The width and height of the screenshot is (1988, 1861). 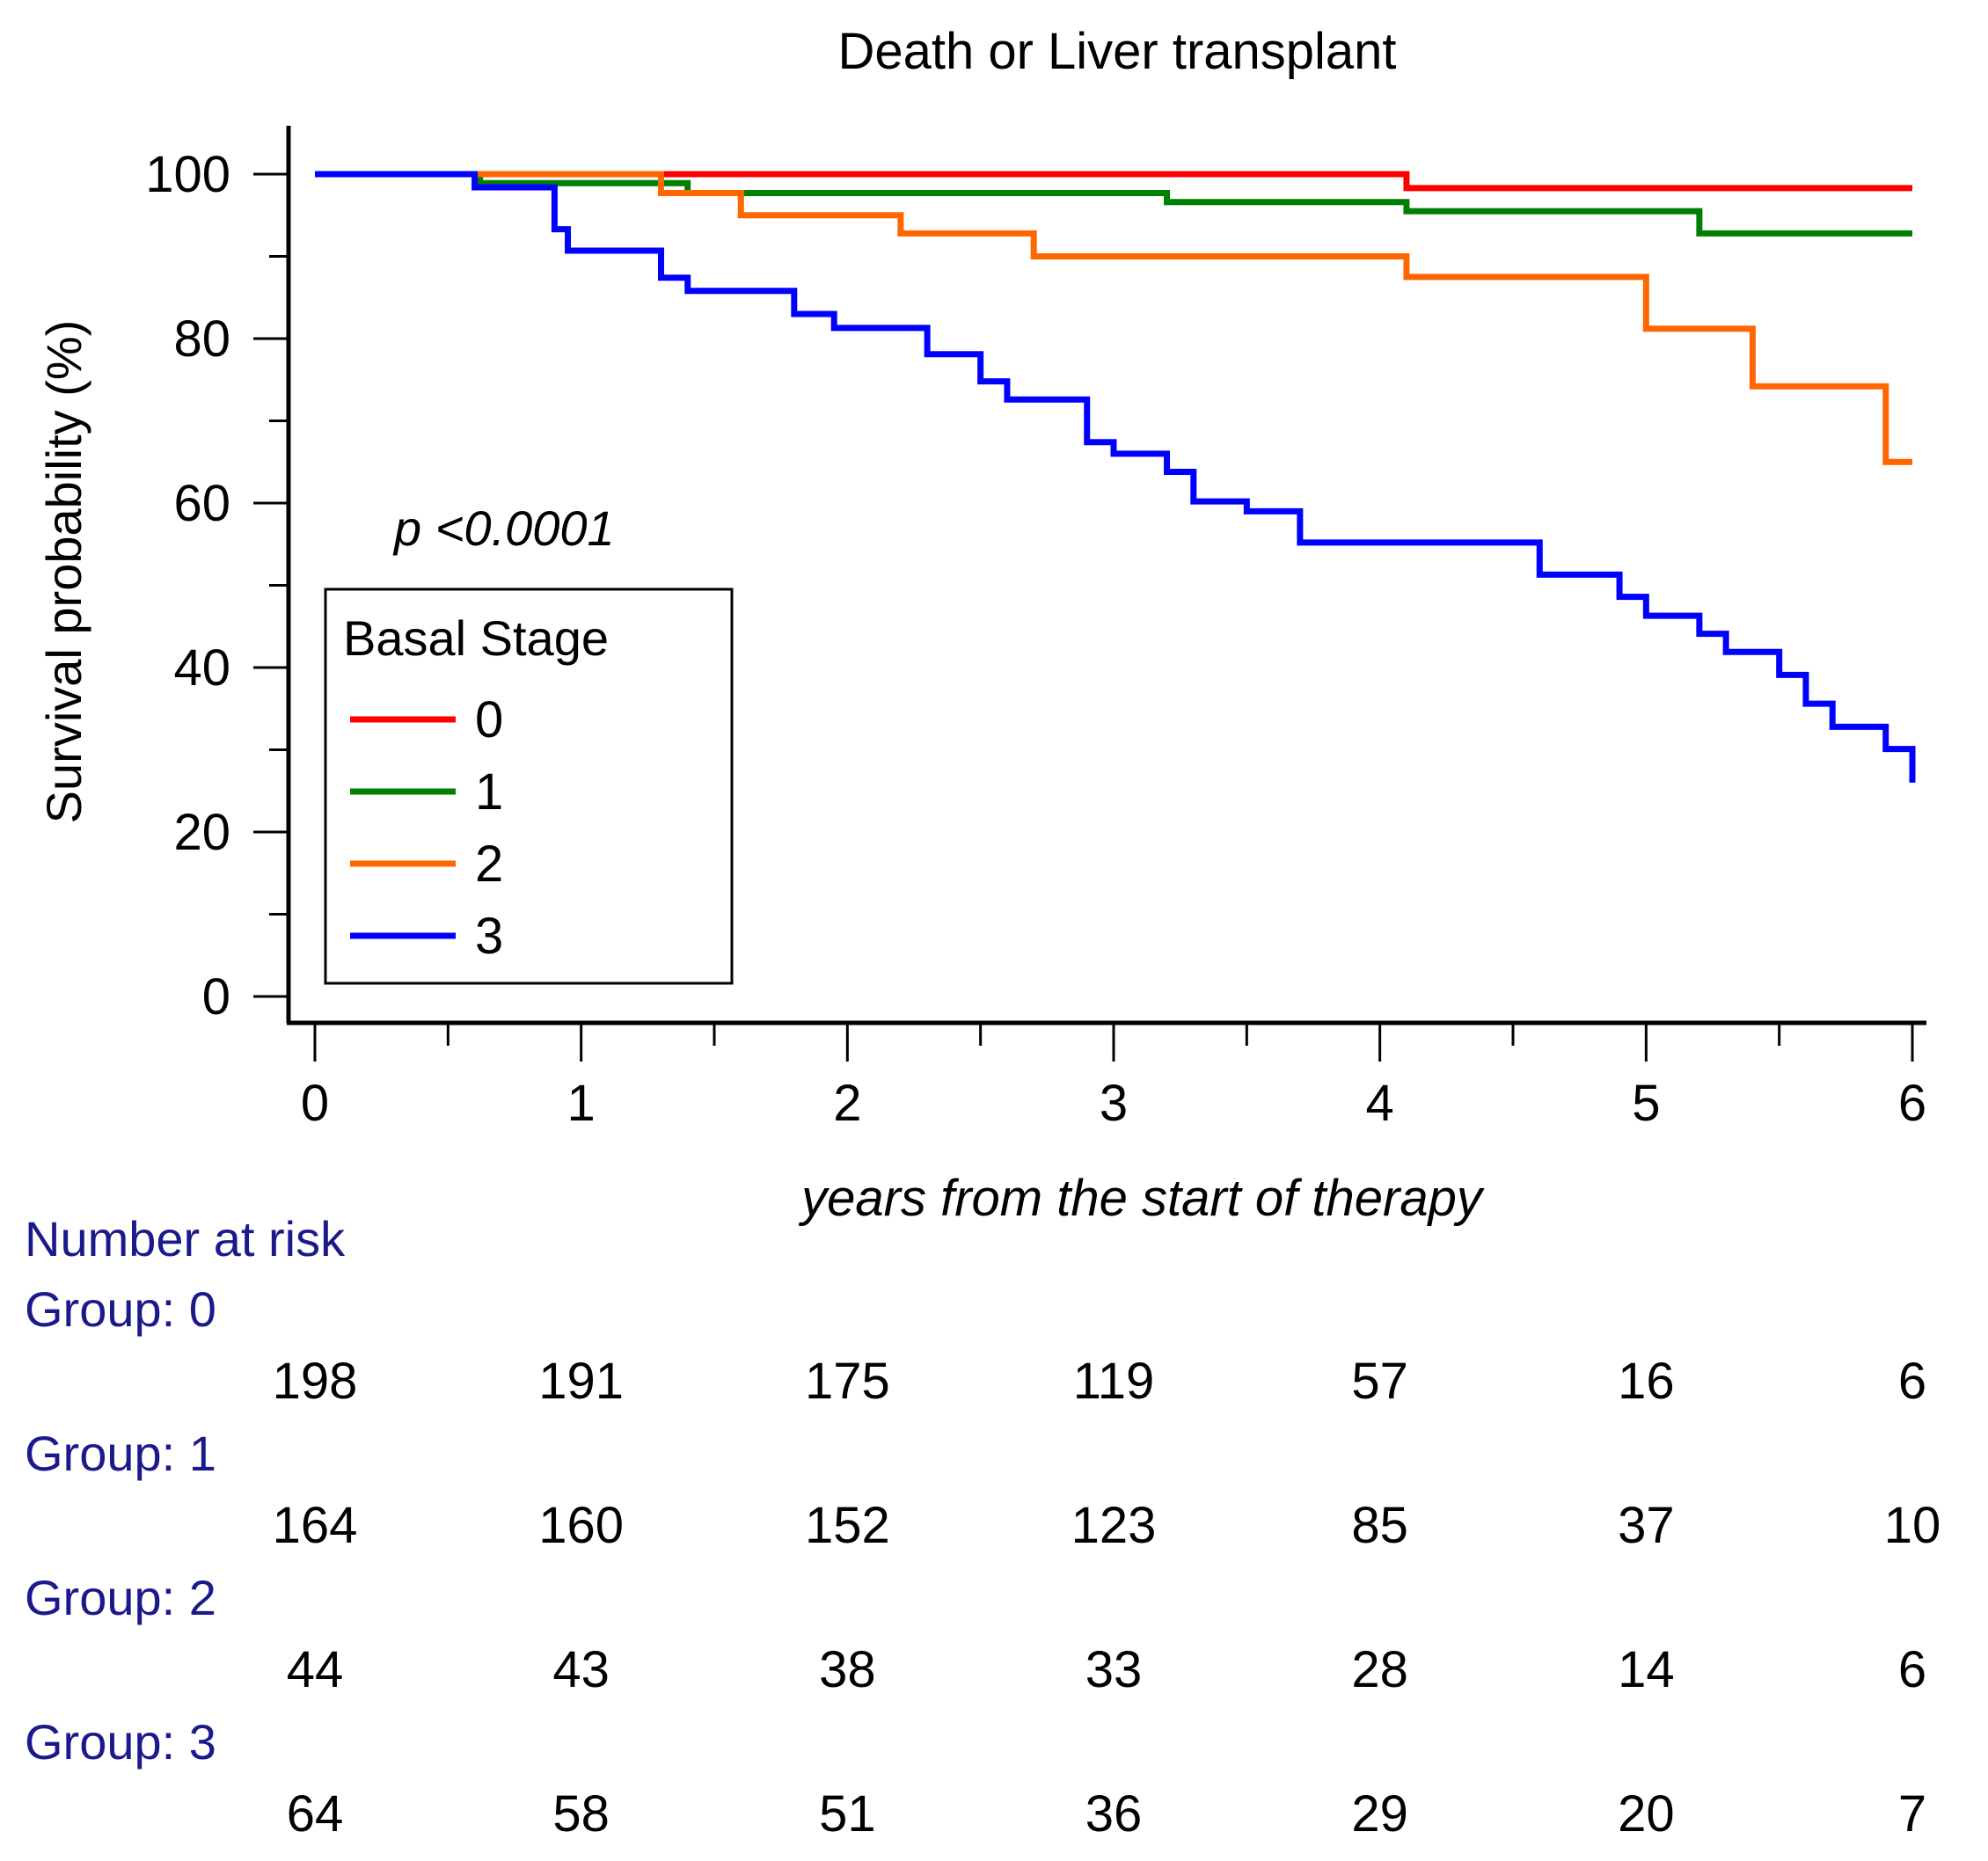 What do you see at coordinates (1646, 1814) in the screenshot?
I see `risk-count: 20` at bounding box center [1646, 1814].